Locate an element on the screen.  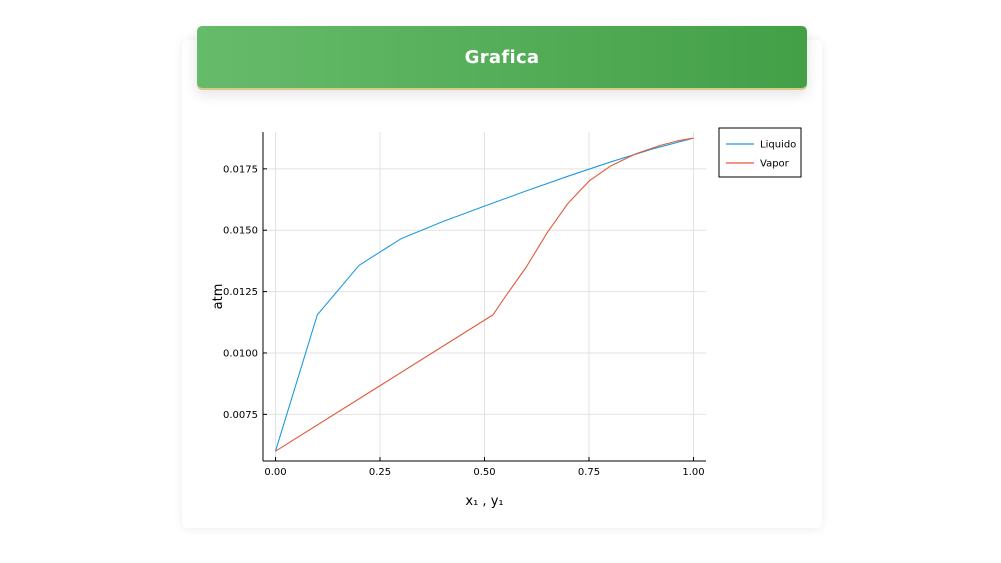
legend-box is located at coordinates (760, 152).